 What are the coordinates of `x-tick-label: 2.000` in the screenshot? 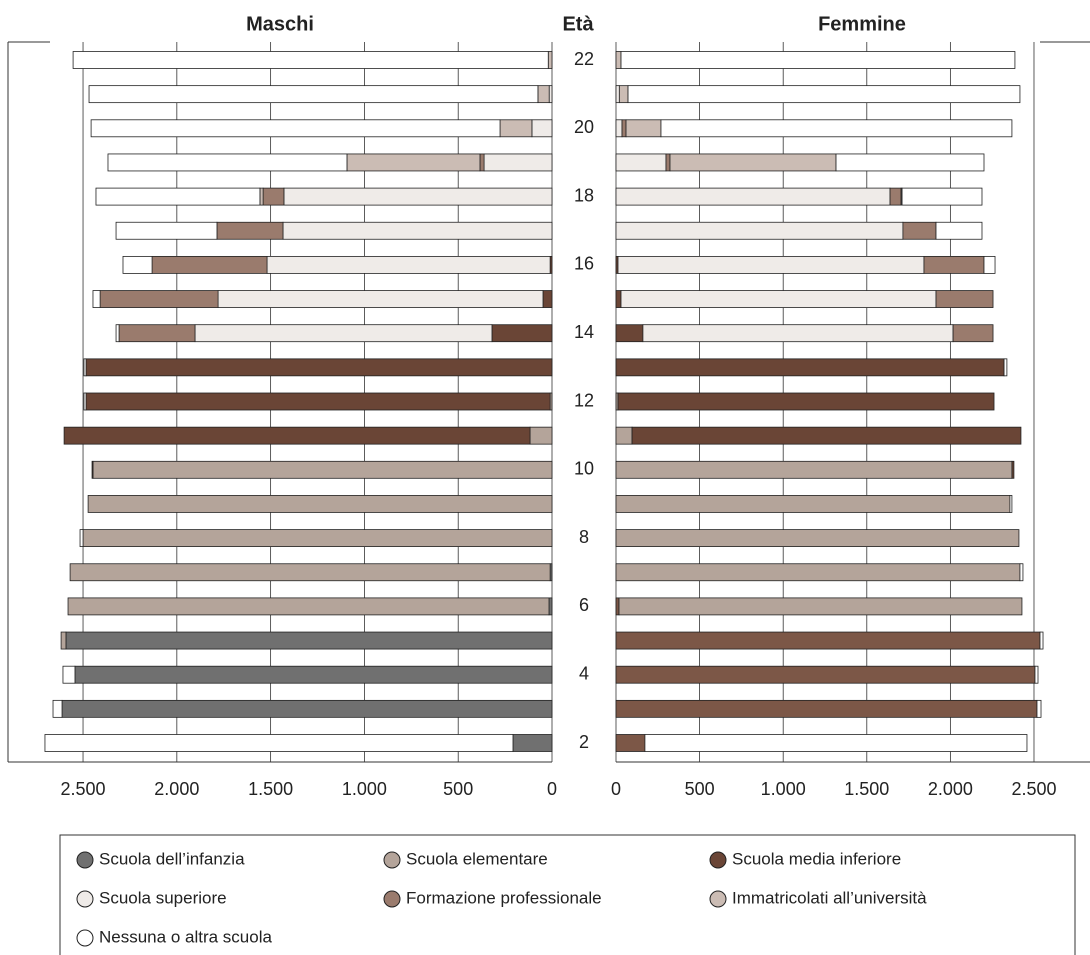 It's located at (176, 789).